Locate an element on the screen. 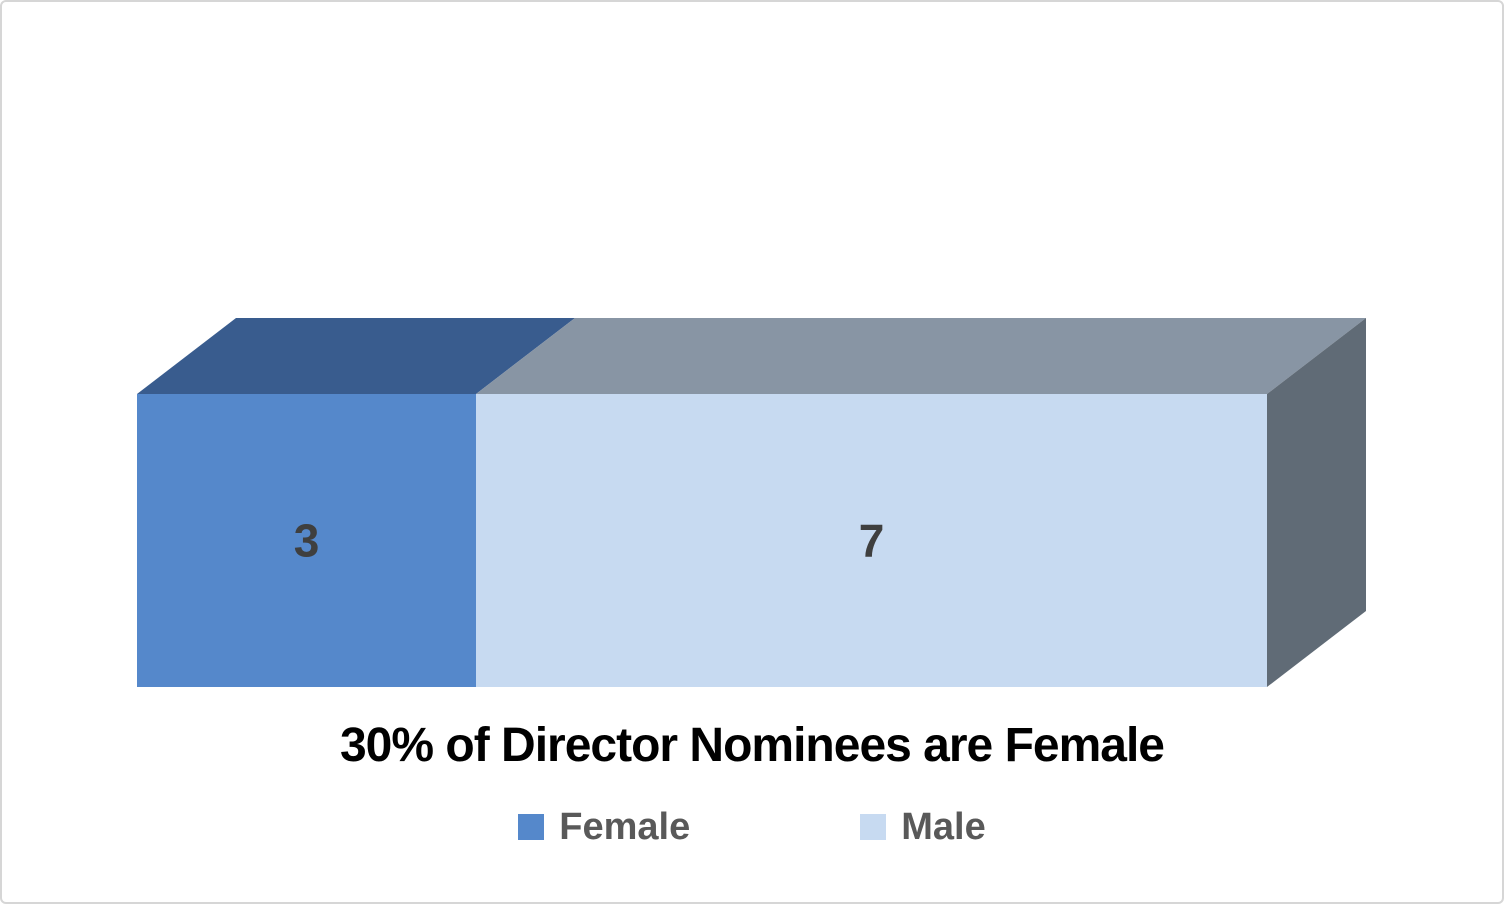 This screenshot has width=1504, height=904. bar-segment-female is located at coordinates (306, 540).